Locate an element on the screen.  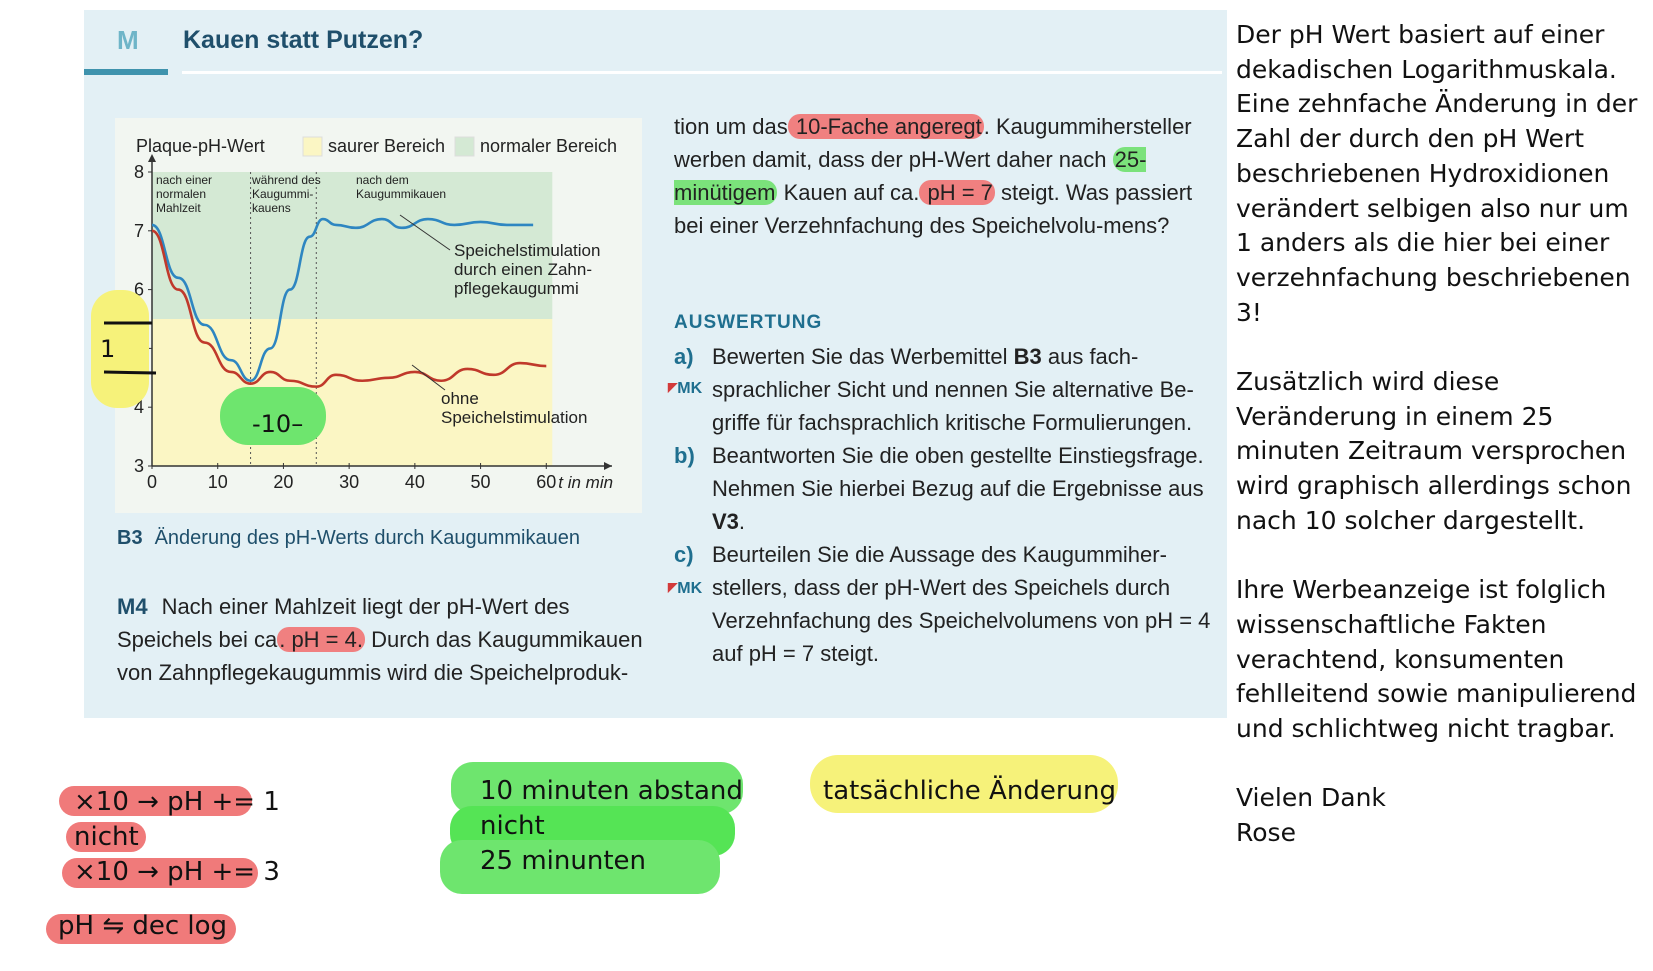
task-c-letter: c) is located at coordinates (684, 554).